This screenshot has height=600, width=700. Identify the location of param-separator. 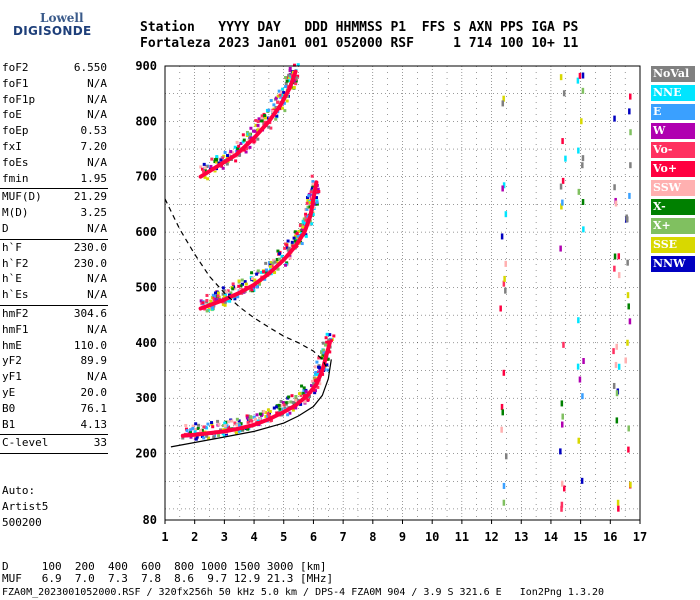
(54, 454).